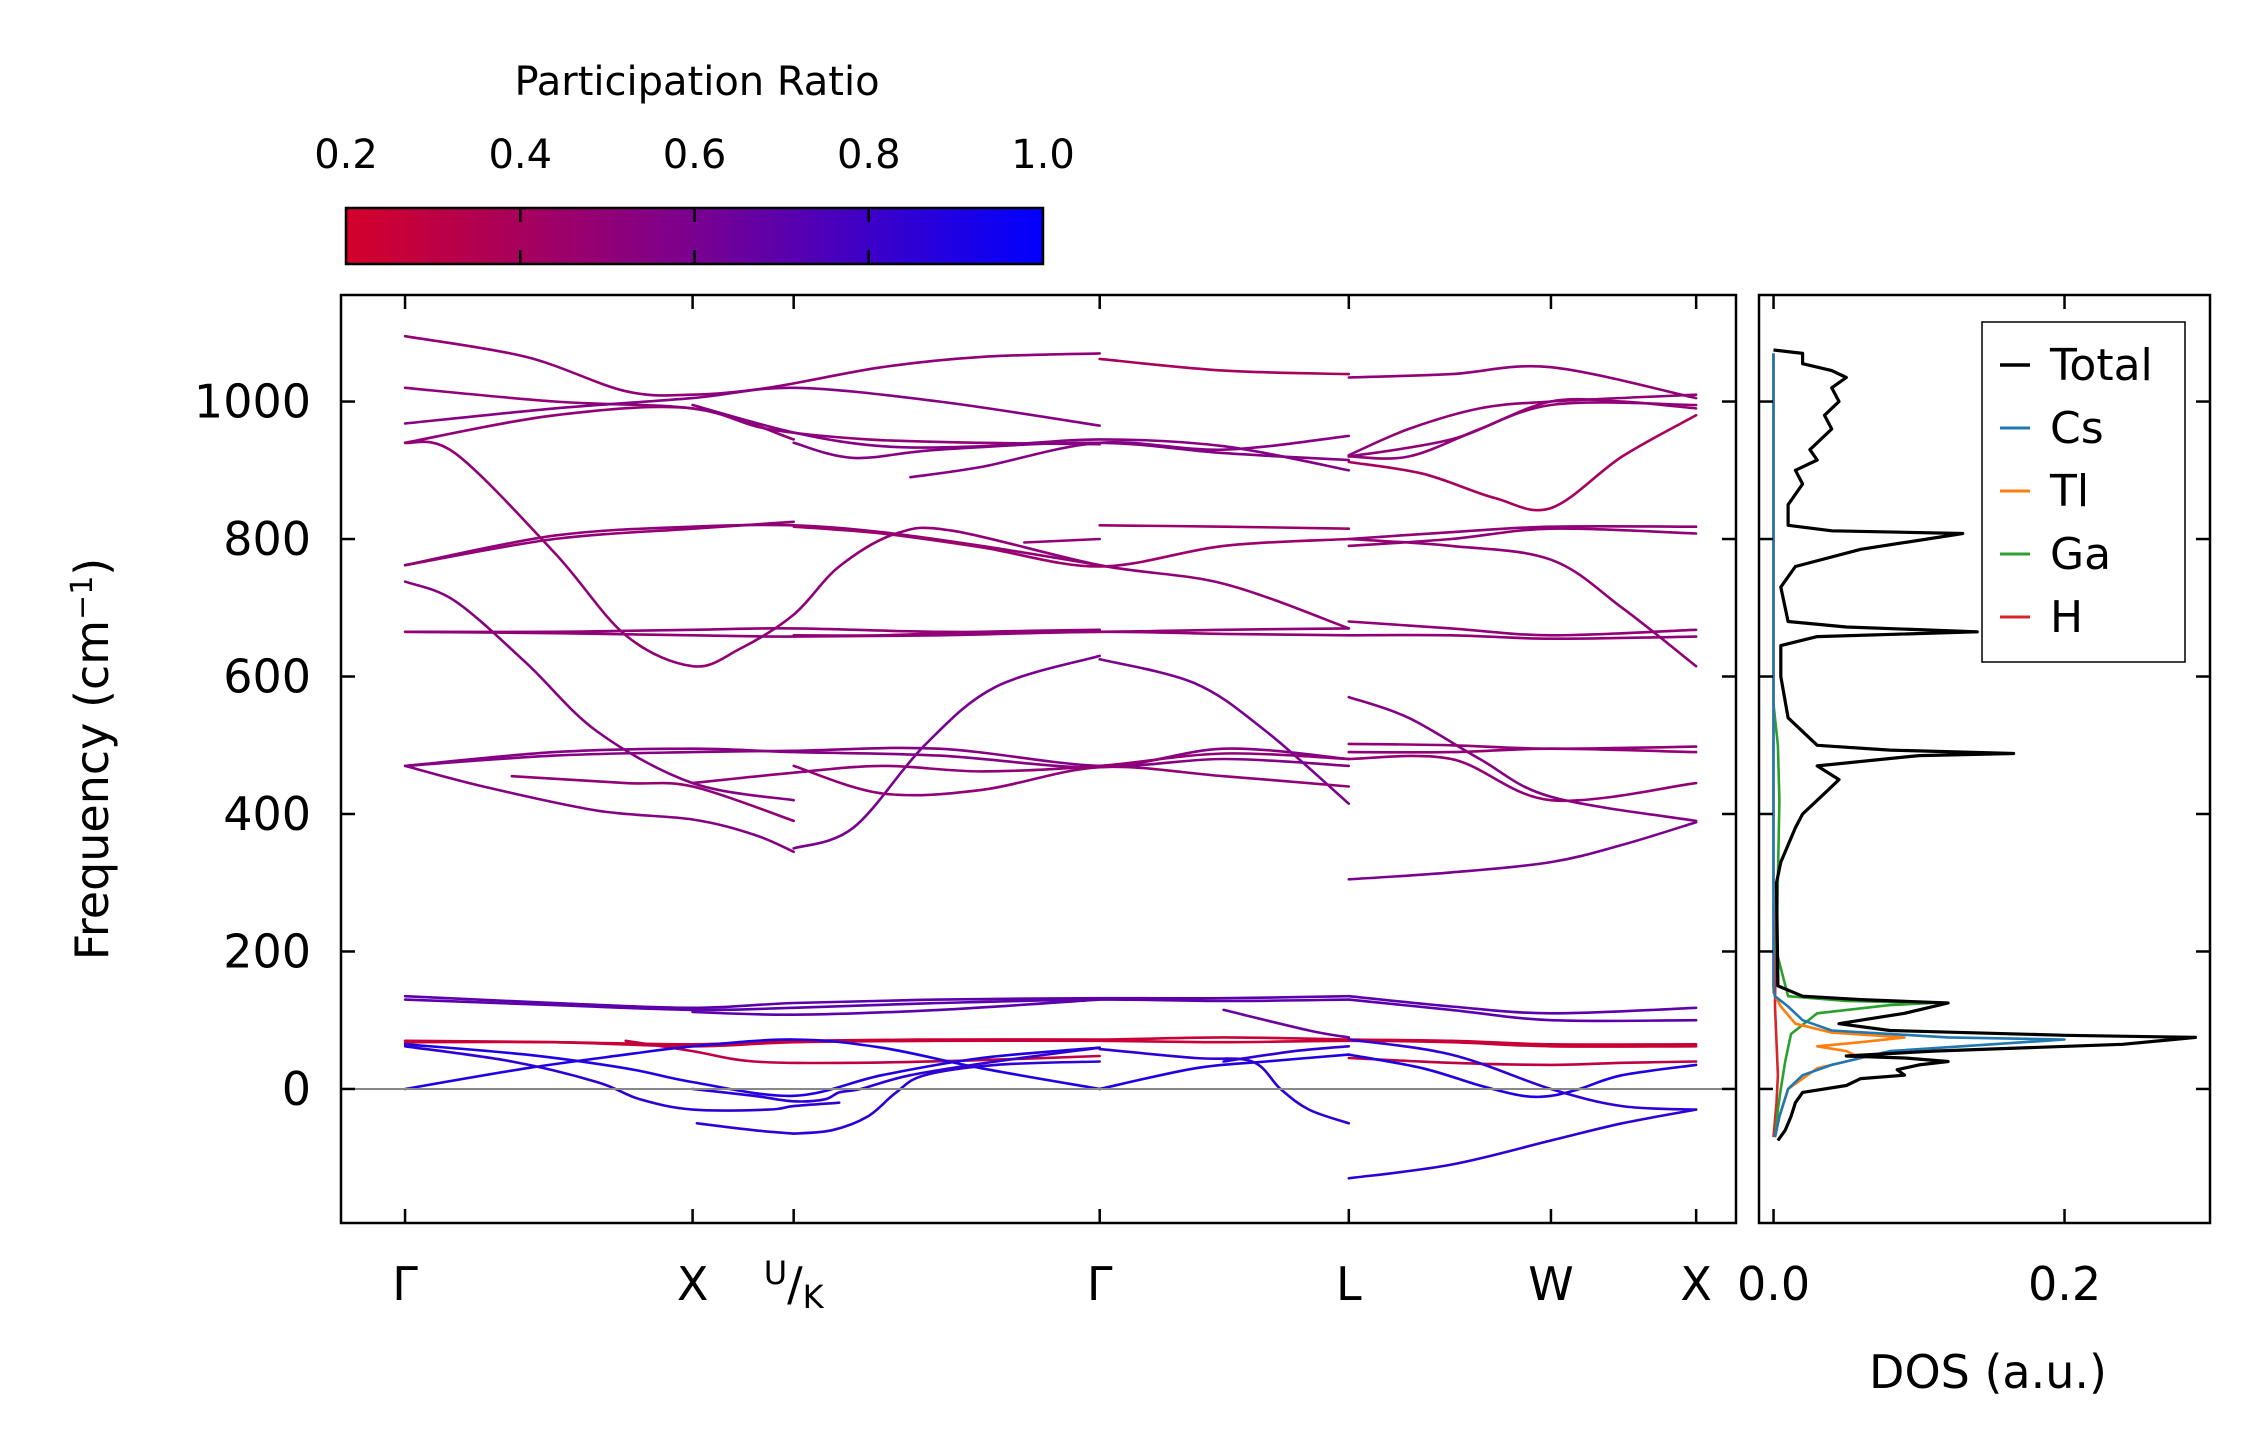 This screenshot has width=2259, height=1455. What do you see at coordinates (267, 951) in the screenshot?
I see `y-tick-label: 200` at bounding box center [267, 951].